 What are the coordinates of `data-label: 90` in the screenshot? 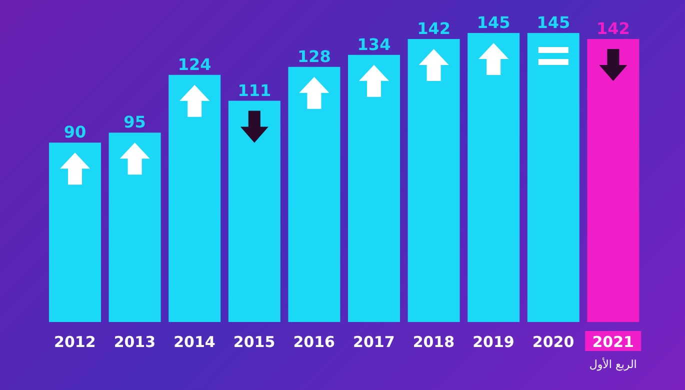 It's located at (75, 132).